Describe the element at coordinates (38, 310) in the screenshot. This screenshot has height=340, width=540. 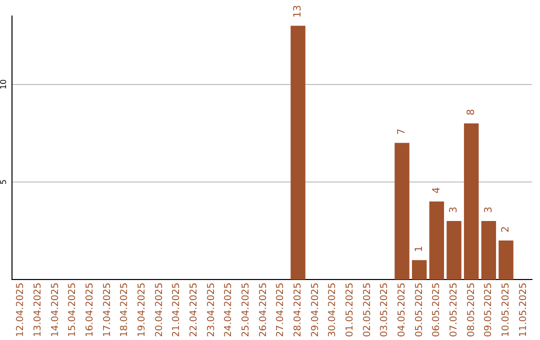
I see `x-tick-label: 13.04.2025` at that location.